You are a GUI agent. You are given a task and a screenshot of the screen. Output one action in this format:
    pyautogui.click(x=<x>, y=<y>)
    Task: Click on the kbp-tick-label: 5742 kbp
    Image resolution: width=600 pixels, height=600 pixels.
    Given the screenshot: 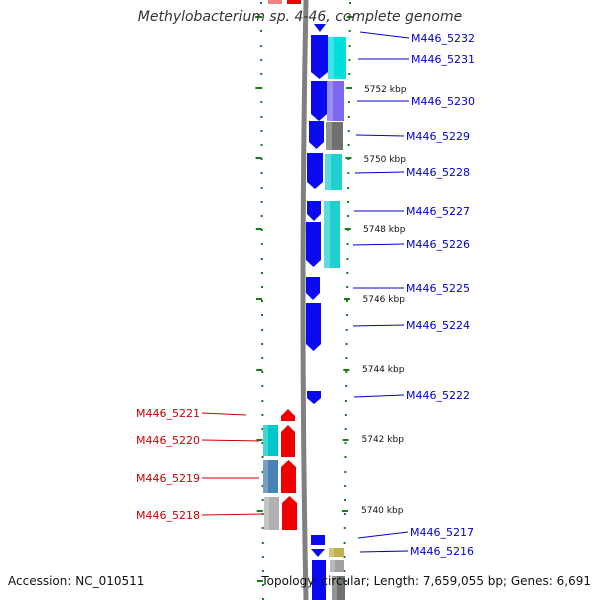 What is the action you would take?
    pyautogui.click(x=383, y=440)
    